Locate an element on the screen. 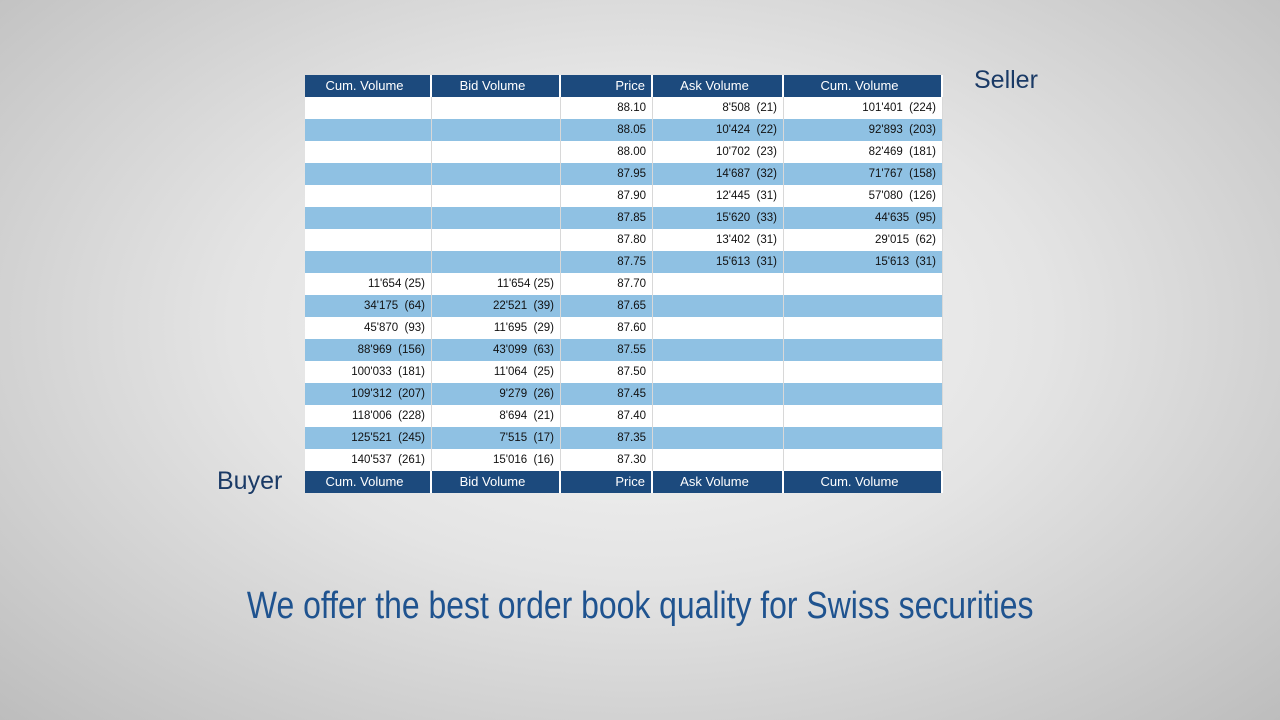 The image size is (1280, 720). cell: 10'702 (23) is located at coordinates (718, 152).